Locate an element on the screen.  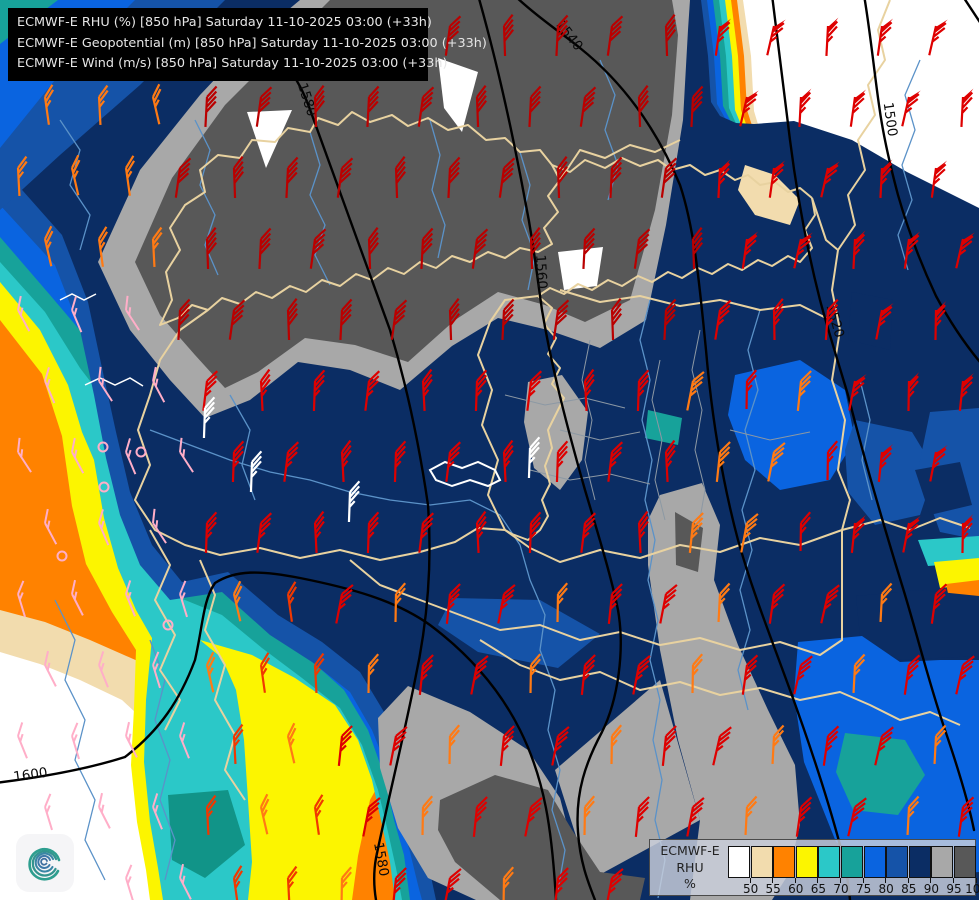
contour-label: 1500 is located at coordinates (890, 119).